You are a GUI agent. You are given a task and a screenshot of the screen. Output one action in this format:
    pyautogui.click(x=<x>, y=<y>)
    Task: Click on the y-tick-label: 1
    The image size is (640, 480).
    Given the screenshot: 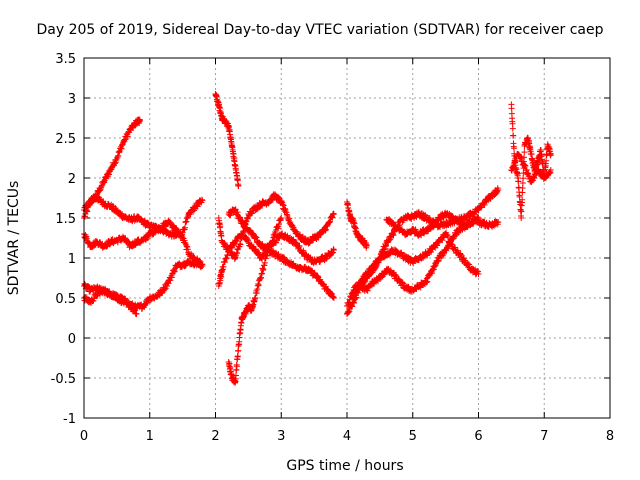 What is the action you would take?
    pyautogui.click(x=72, y=259)
    